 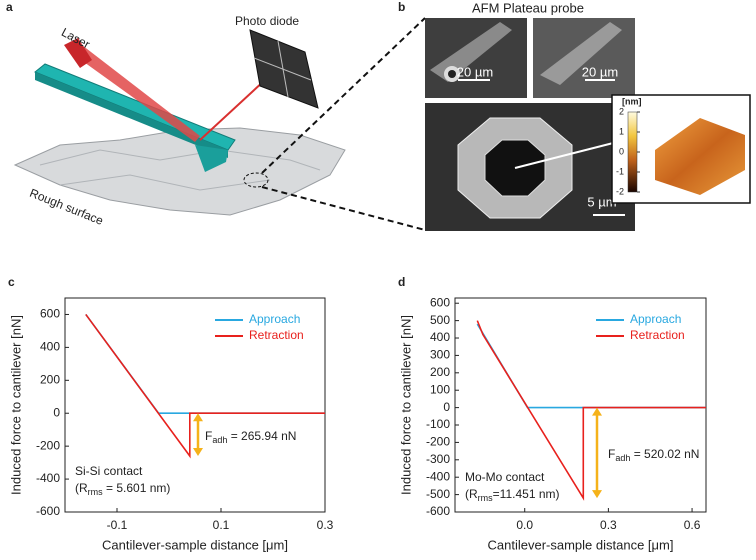 What do you see at coordinates (117, 525) in the screenshot?
I see `x-tick-label: -0.1` at bounding box center [117, 525].